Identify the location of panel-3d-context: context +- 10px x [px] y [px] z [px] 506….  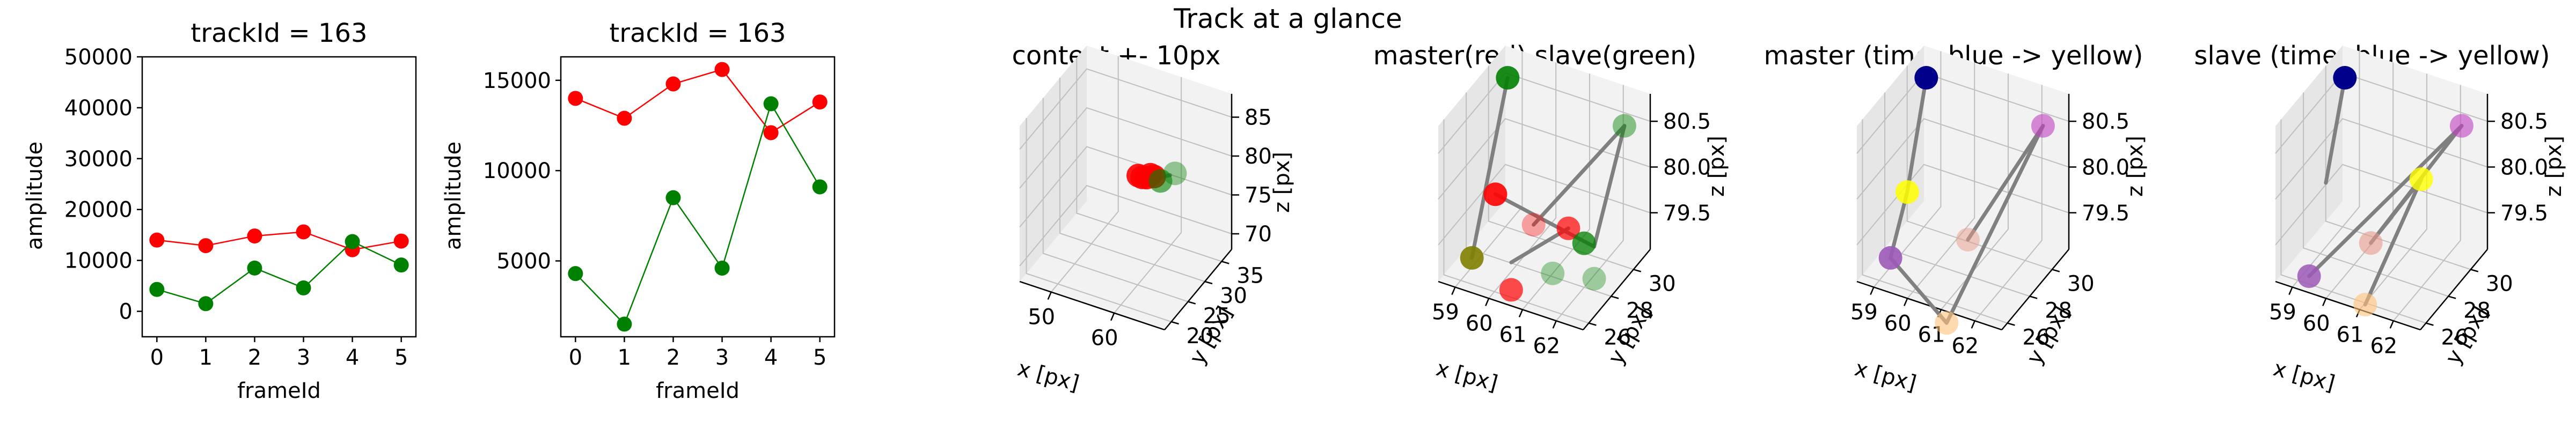
(1153, 218).